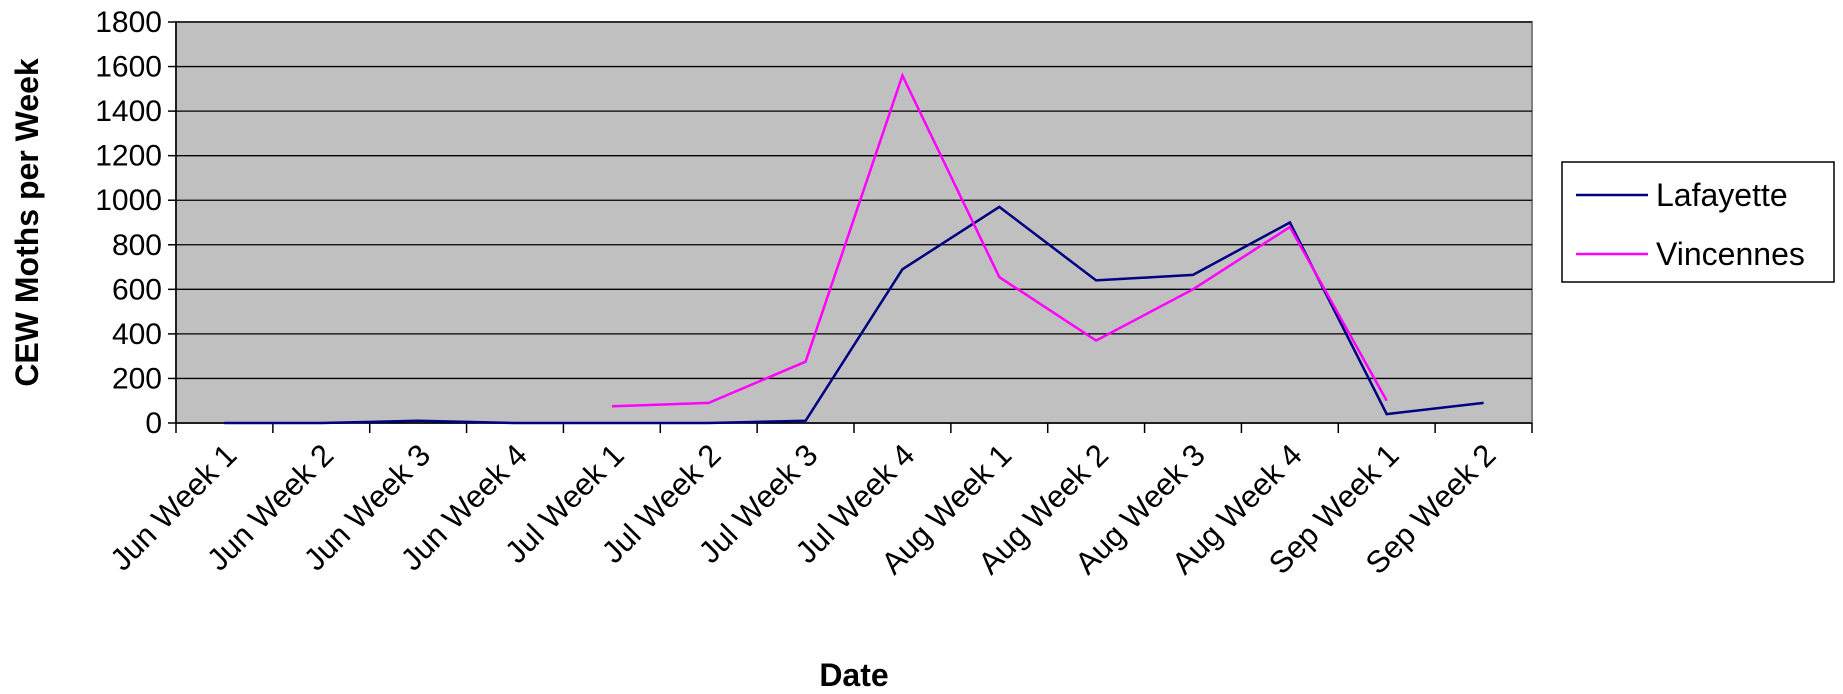 This screenshot has width=1843, height=694. I want to click on x-axis-title: Date, so click(853, 675).